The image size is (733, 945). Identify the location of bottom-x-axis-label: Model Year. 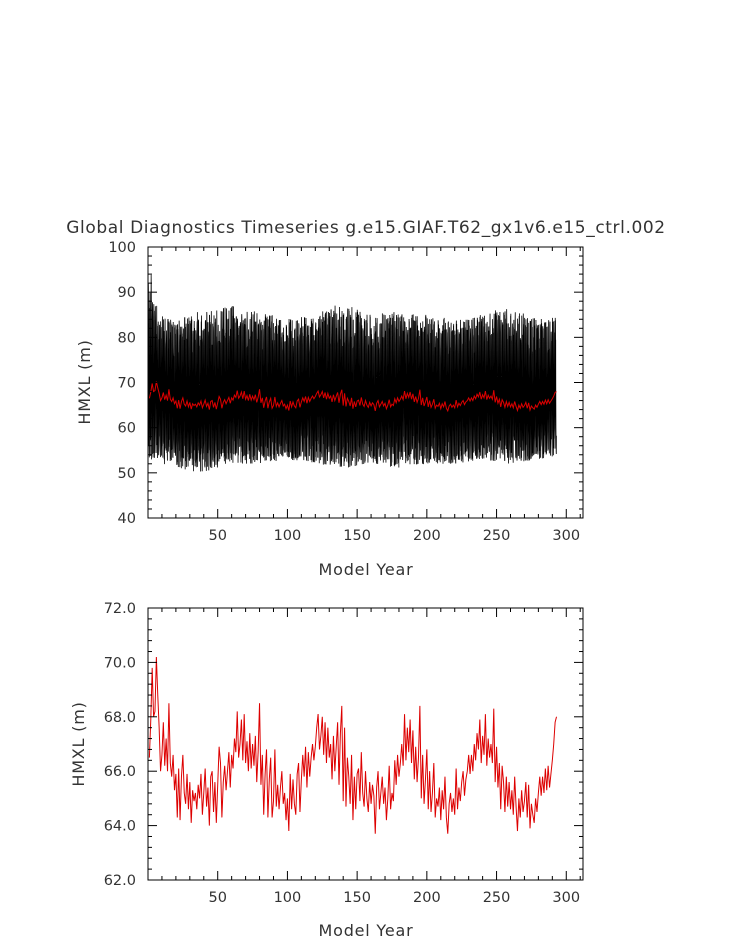
(366, 930).